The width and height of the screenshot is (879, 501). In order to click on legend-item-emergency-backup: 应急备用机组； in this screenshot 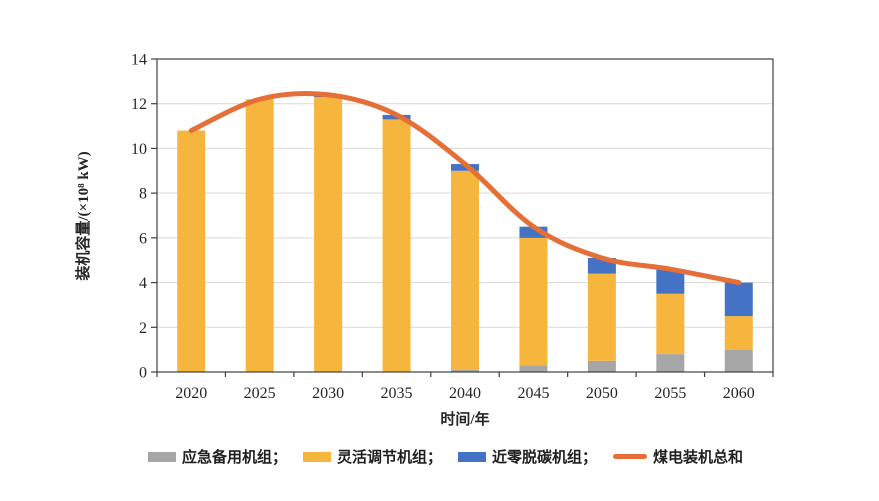, I will do `click(217, 456)`.